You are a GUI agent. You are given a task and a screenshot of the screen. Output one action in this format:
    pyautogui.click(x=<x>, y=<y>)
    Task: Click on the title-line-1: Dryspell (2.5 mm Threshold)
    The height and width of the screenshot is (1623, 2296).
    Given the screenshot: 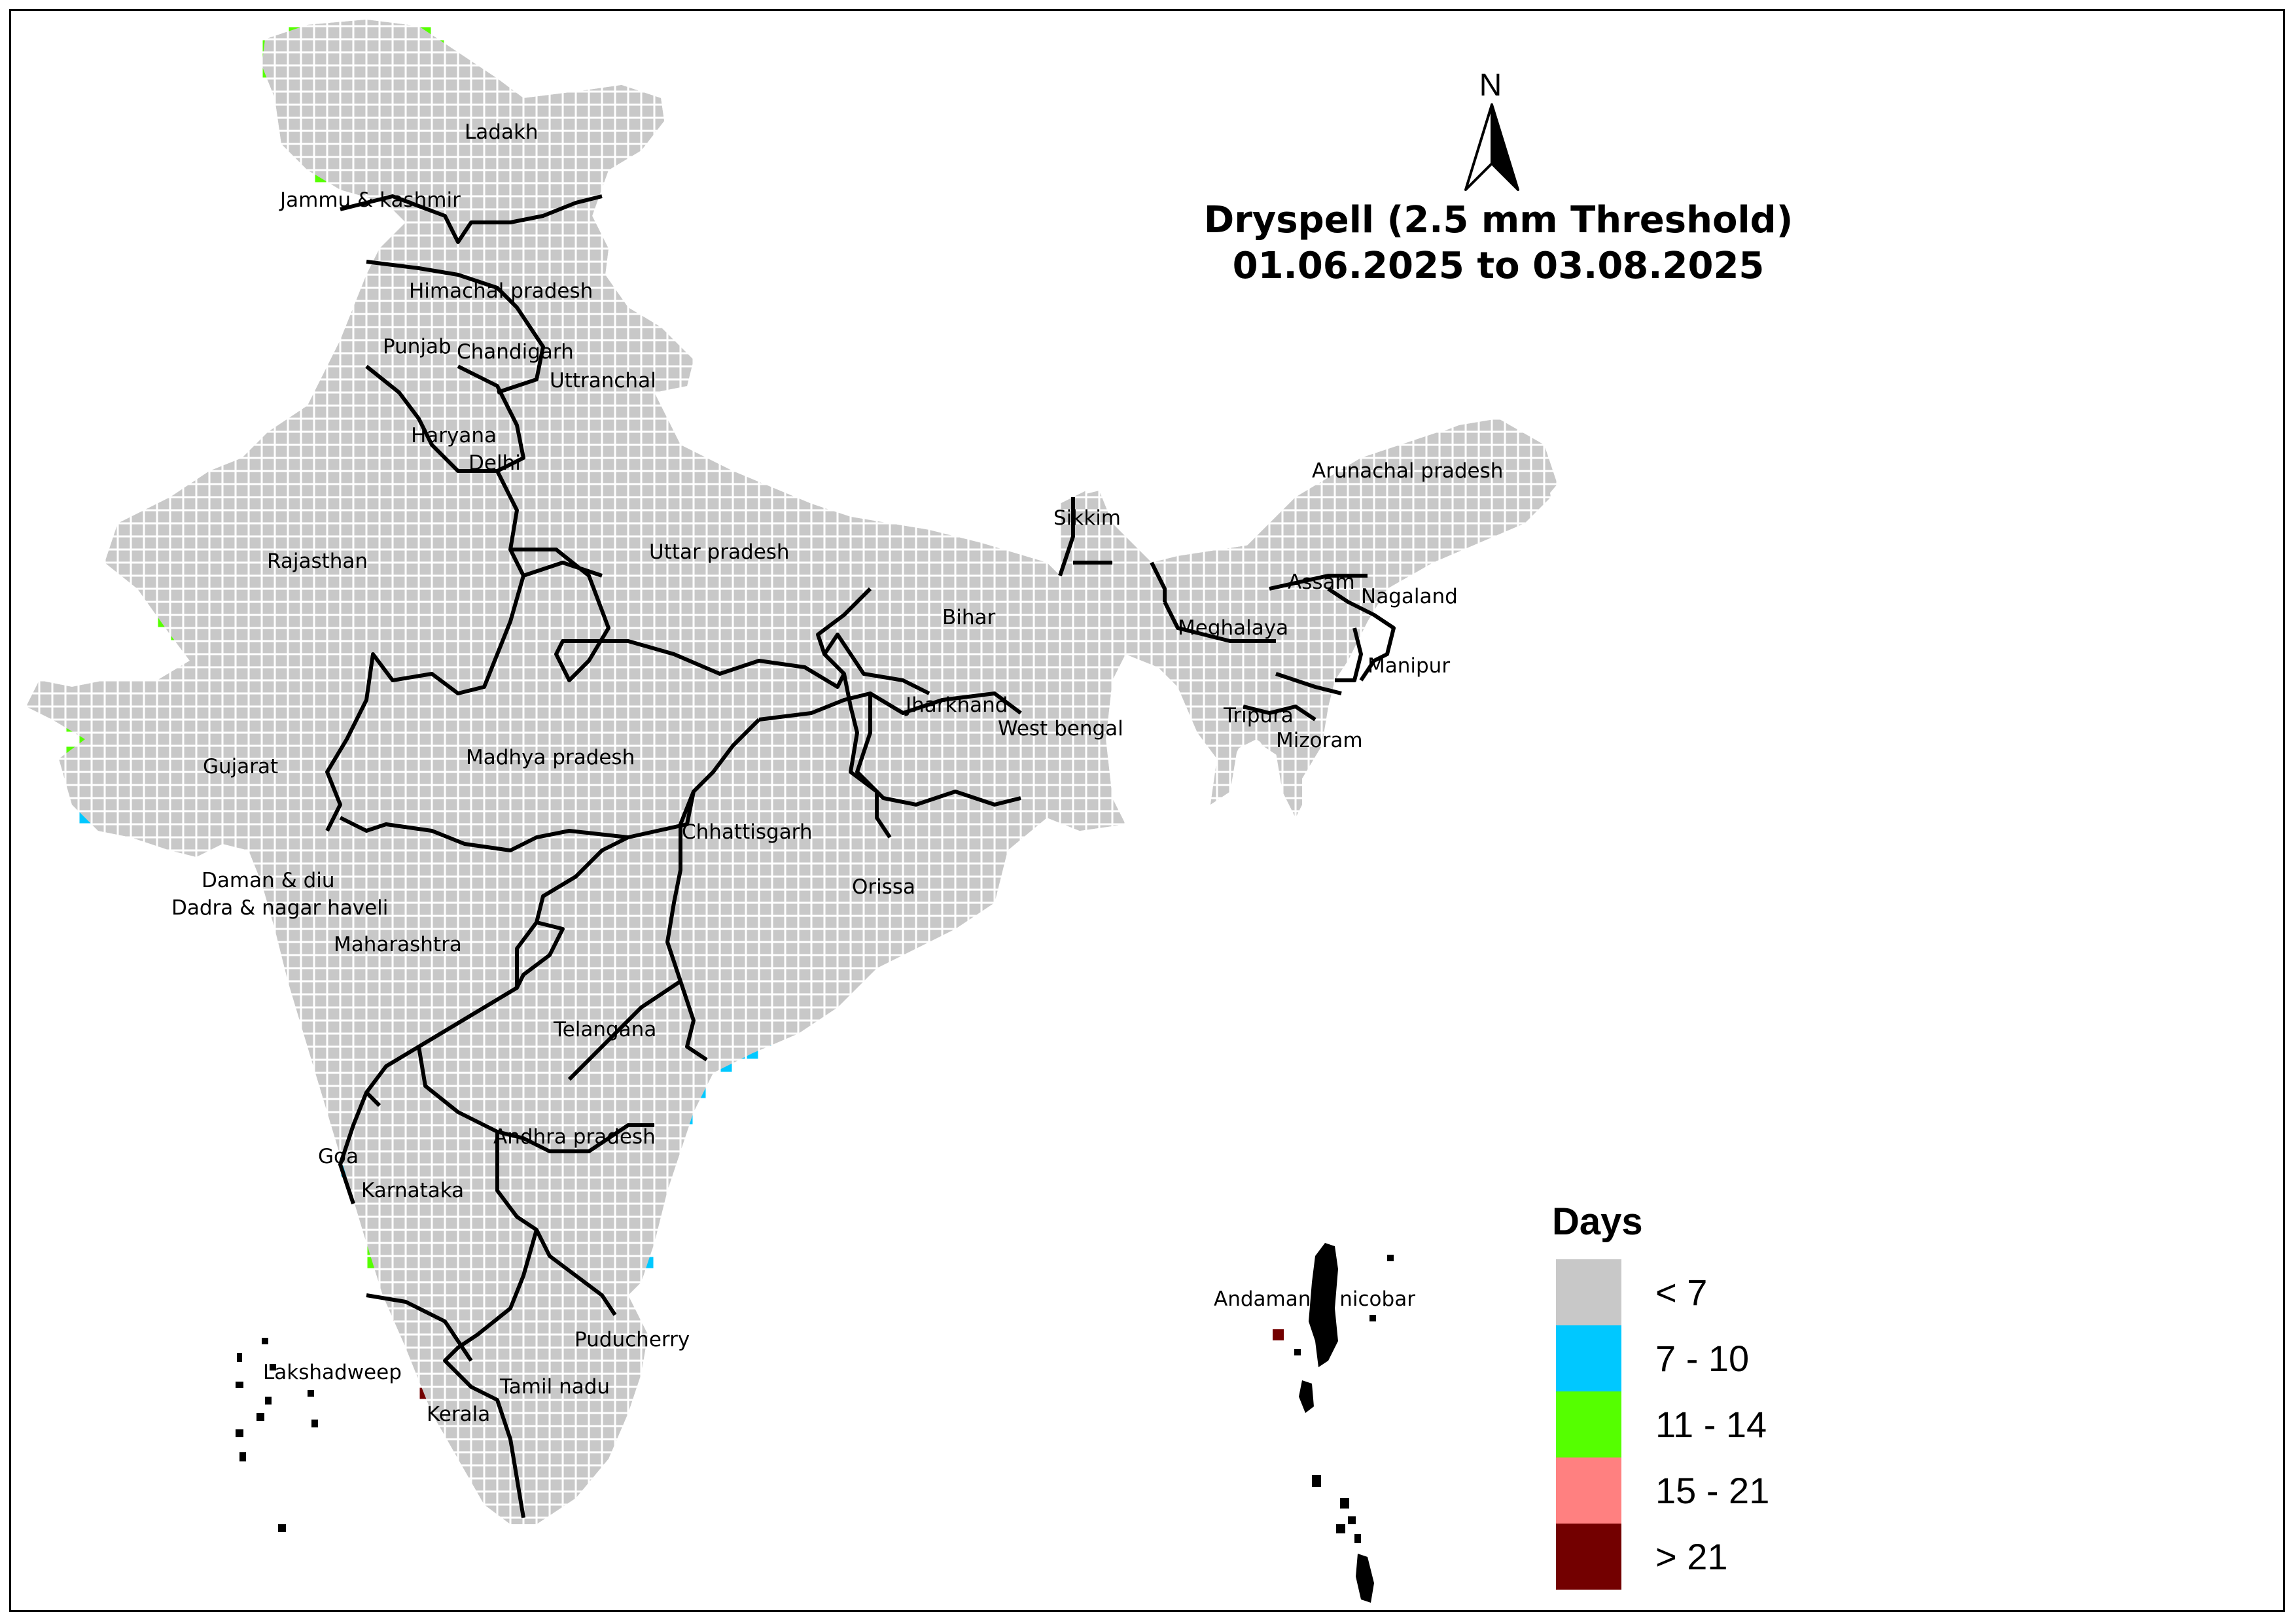 What is the action you would take?
    pyautogui.click(x=1498, y=220)
    